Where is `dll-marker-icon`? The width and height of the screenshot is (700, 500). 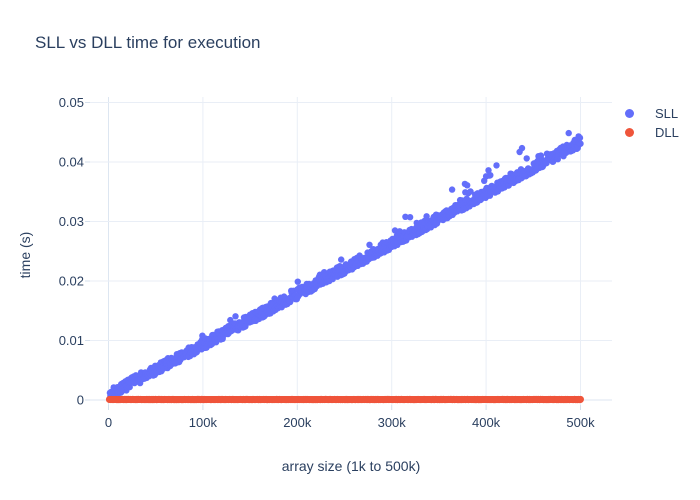 dll-marker-icon is located at coordinates (629, 132).